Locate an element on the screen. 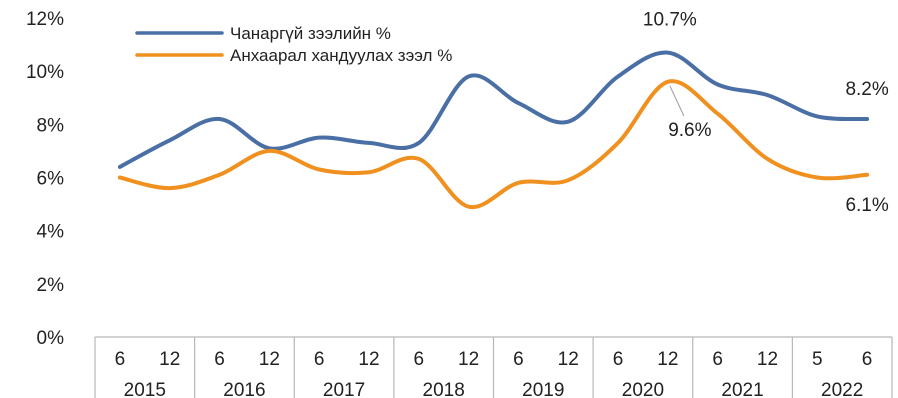  y-tick-label: 10% is located at coordinates (45, 72).